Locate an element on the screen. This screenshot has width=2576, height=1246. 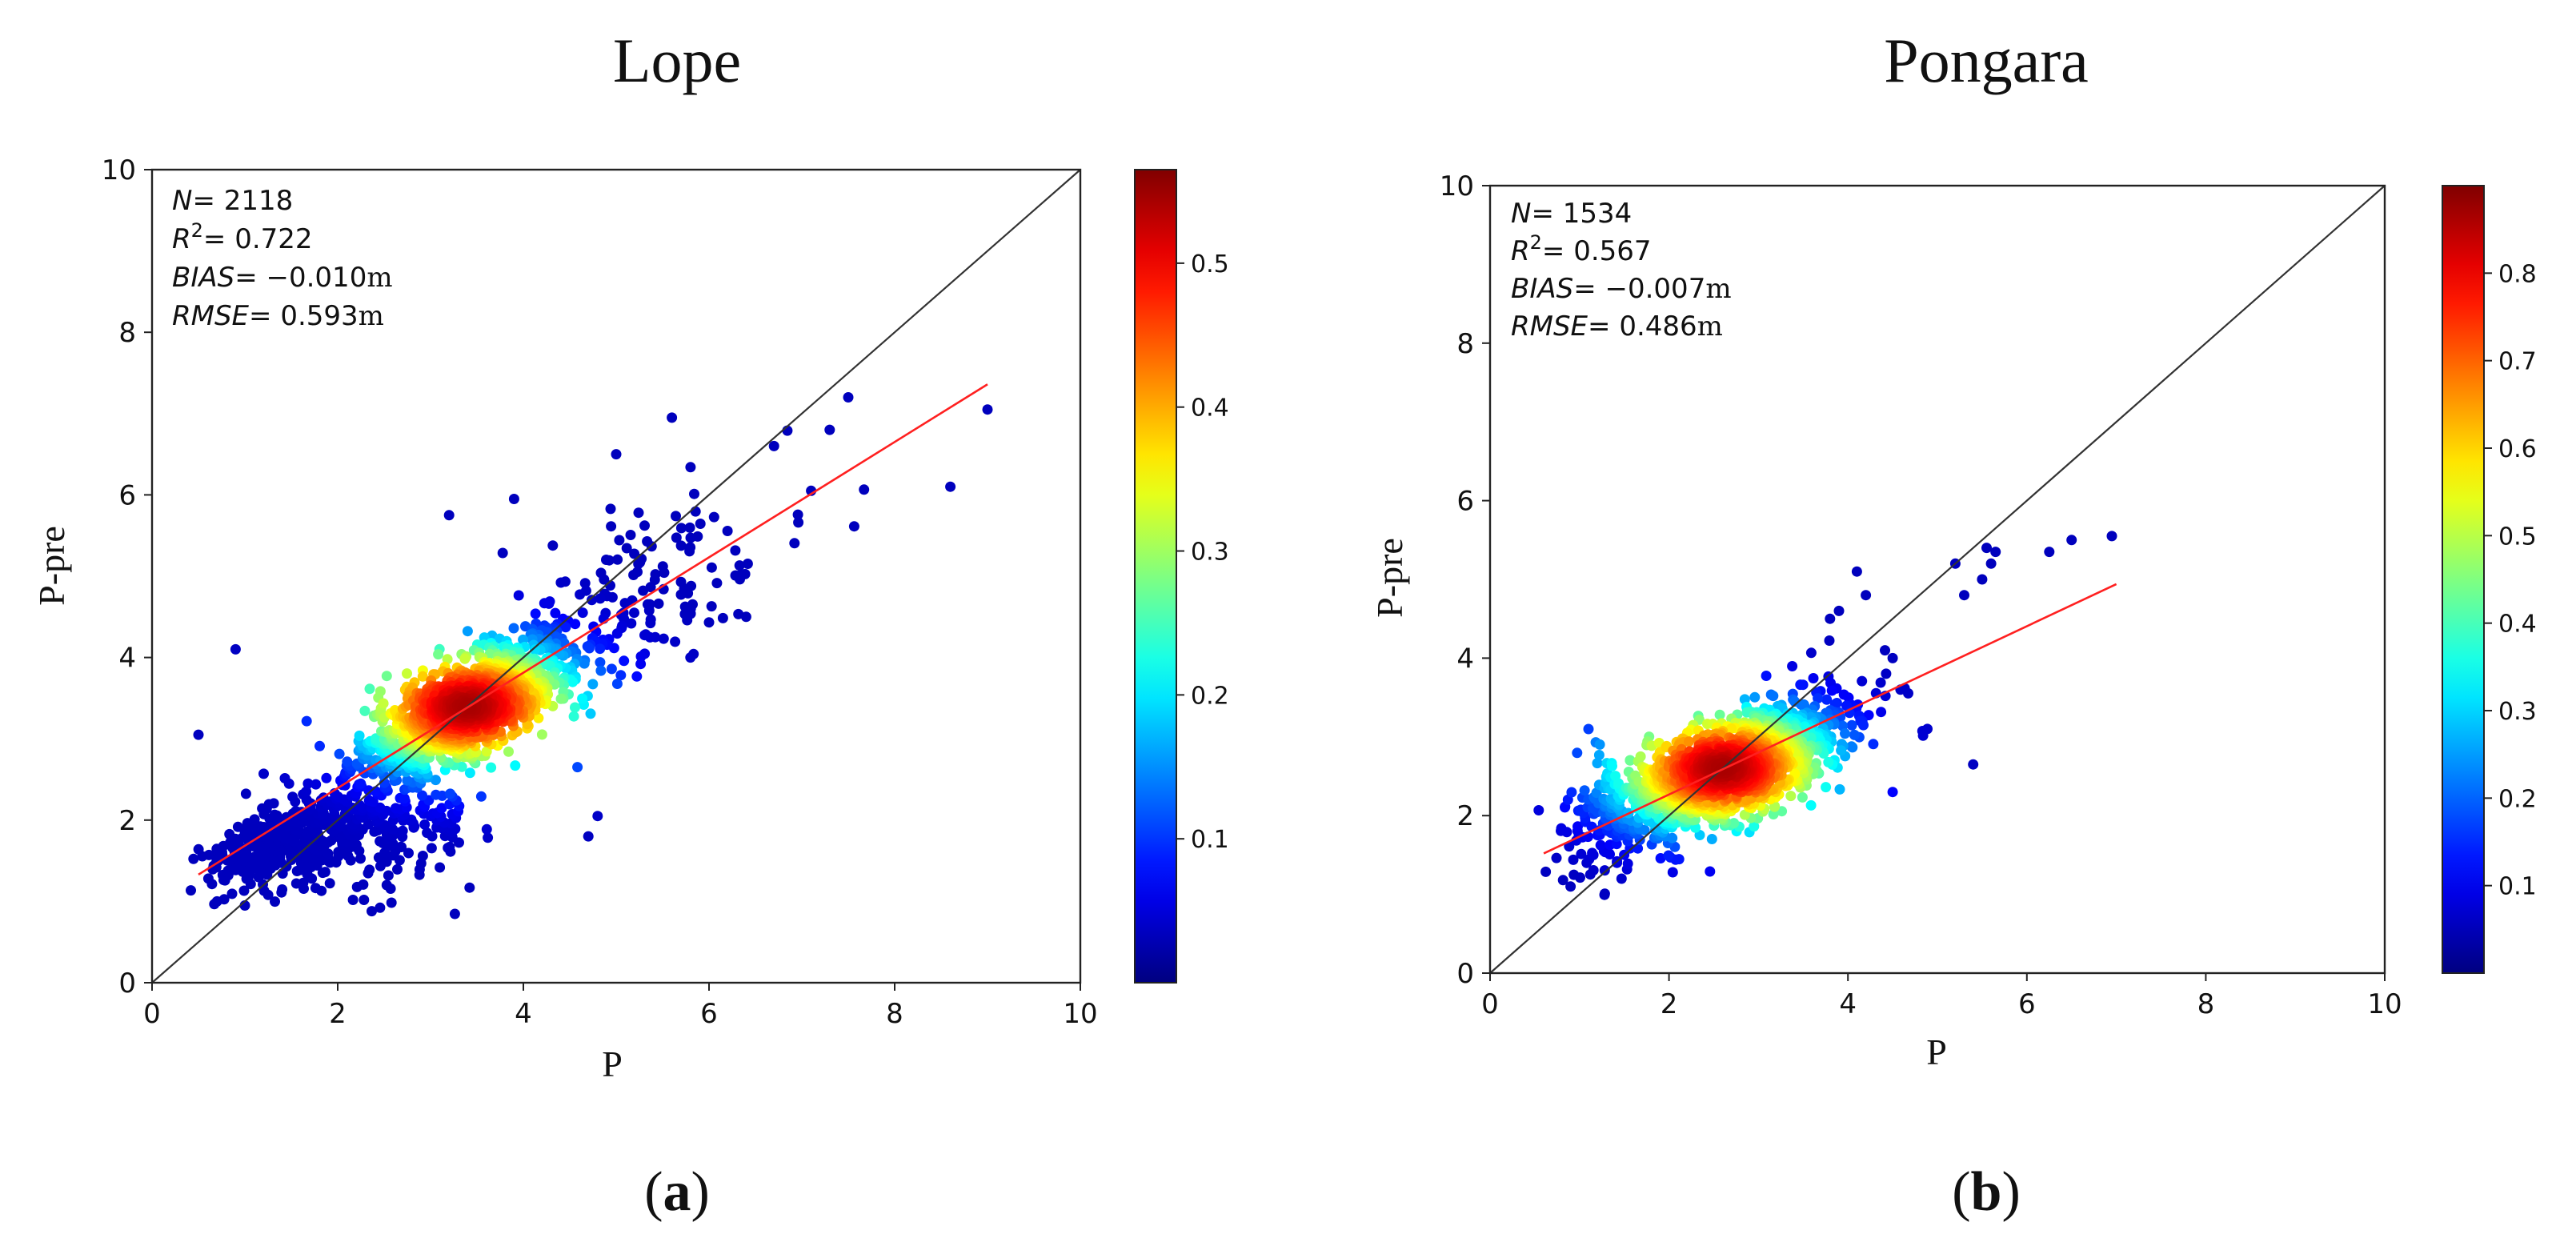
stat-n: N= 2118 is located at coordinates (232, 201).